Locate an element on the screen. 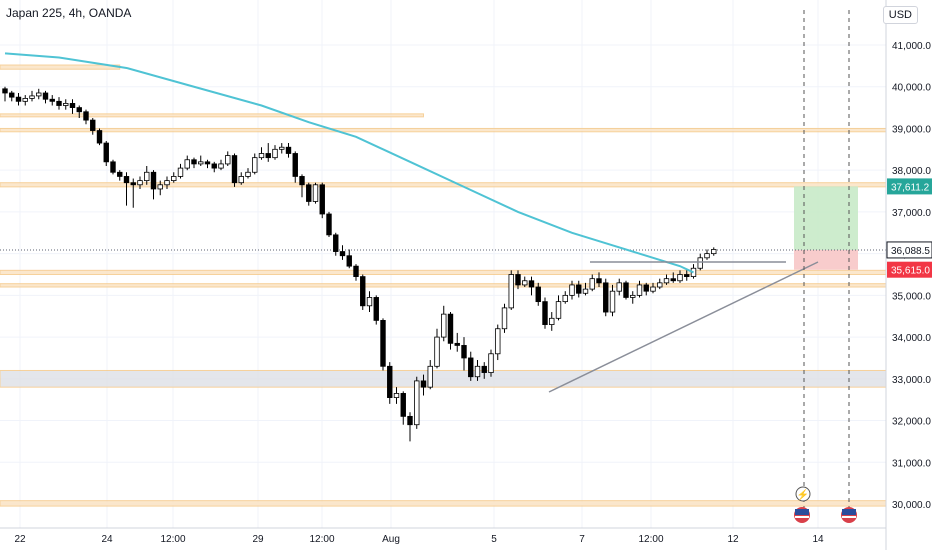 This screenshot has width=932, height=550. price-labels: 37,611.2 36,088.5 35,615.0 is located at coordinates (909, 228).